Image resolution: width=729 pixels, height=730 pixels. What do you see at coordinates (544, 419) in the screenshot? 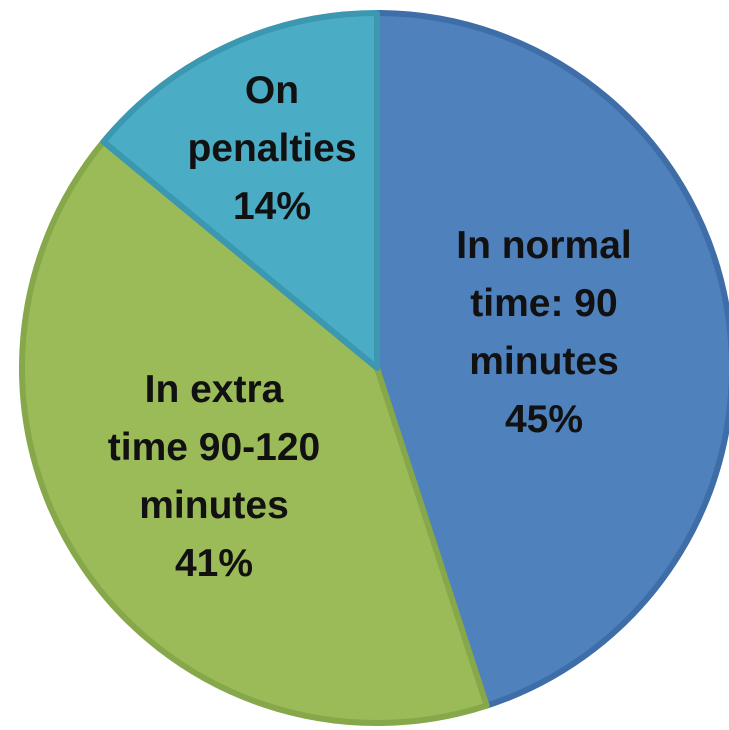
I see `slice-percent-label: 45%` at bounding box center [544, 419].